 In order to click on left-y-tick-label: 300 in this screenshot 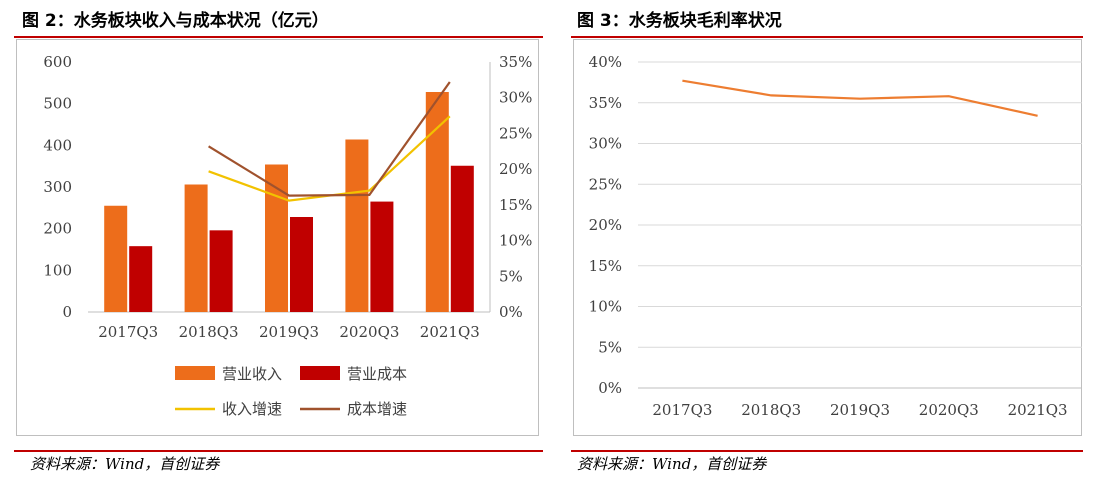, I will do `click(57, 187)`.